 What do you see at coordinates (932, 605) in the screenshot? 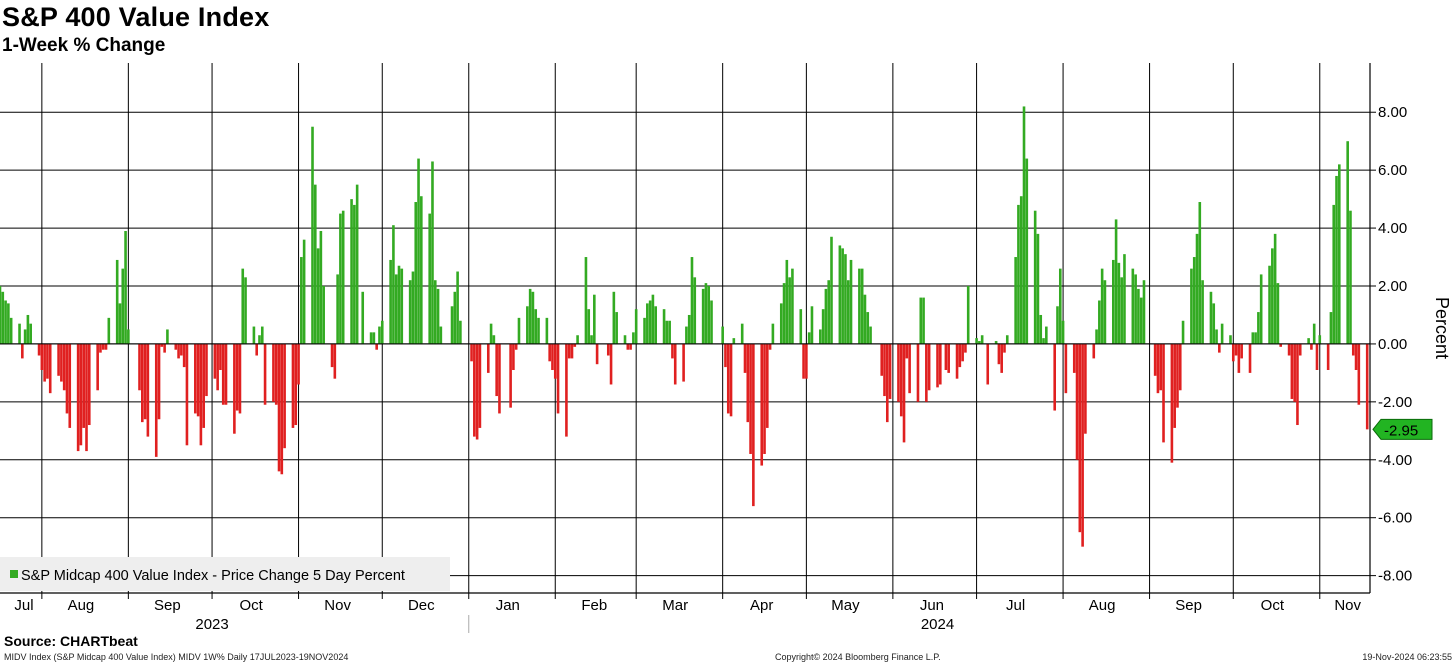
I see `x-tick-label: Jun` at bounding box center [932, 605].